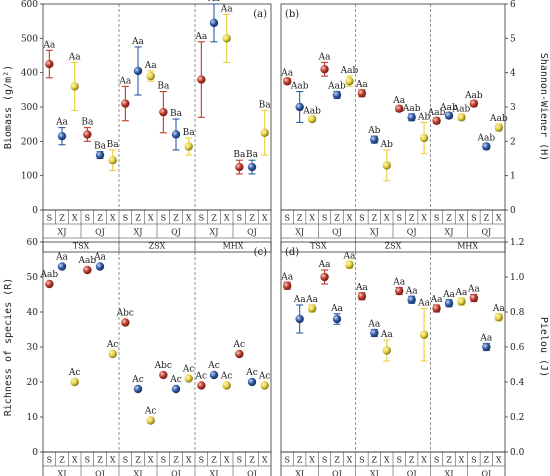 This screenshot has height=476, width=550. I want to click on tick-label-y: 4, so click(513, 74).